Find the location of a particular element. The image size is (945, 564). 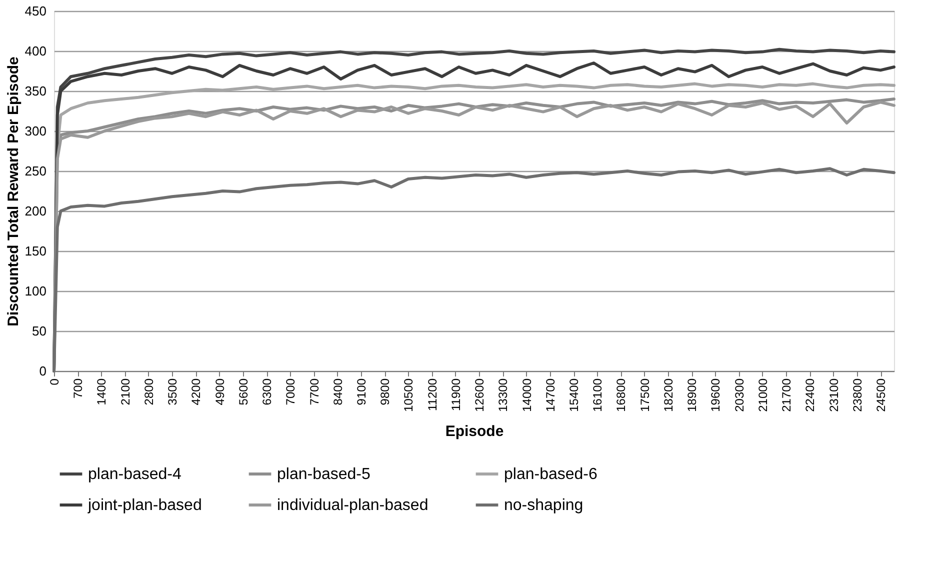

y-tick-label: 0 is located at coordinates (42, 371).